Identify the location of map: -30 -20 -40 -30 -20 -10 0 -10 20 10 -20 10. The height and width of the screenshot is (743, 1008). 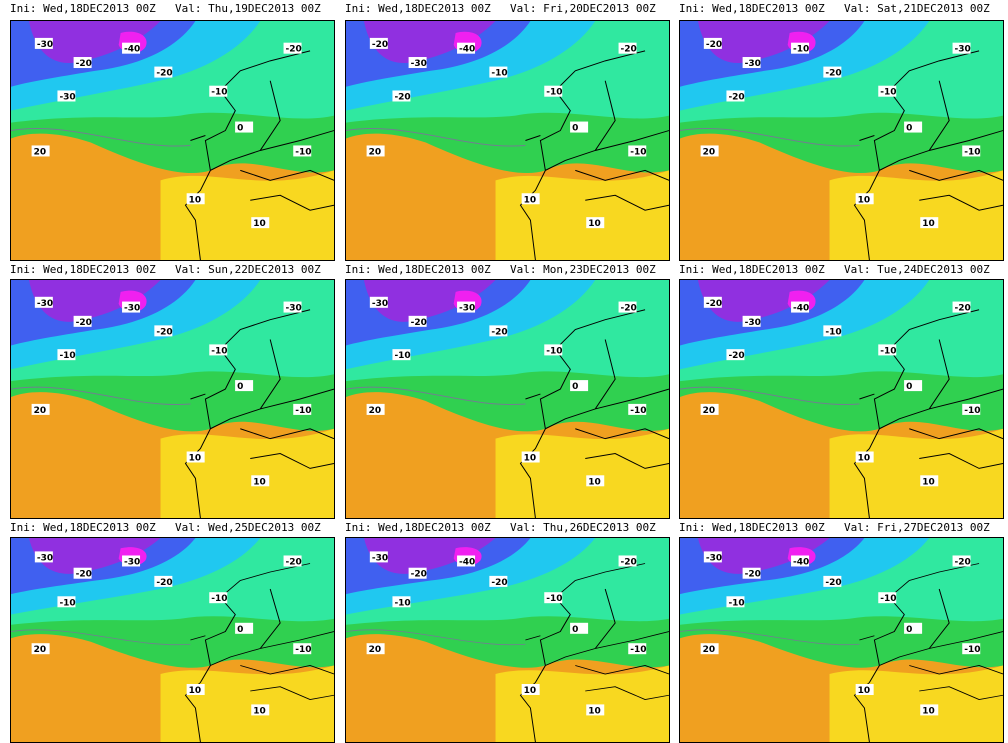
(172, 140).